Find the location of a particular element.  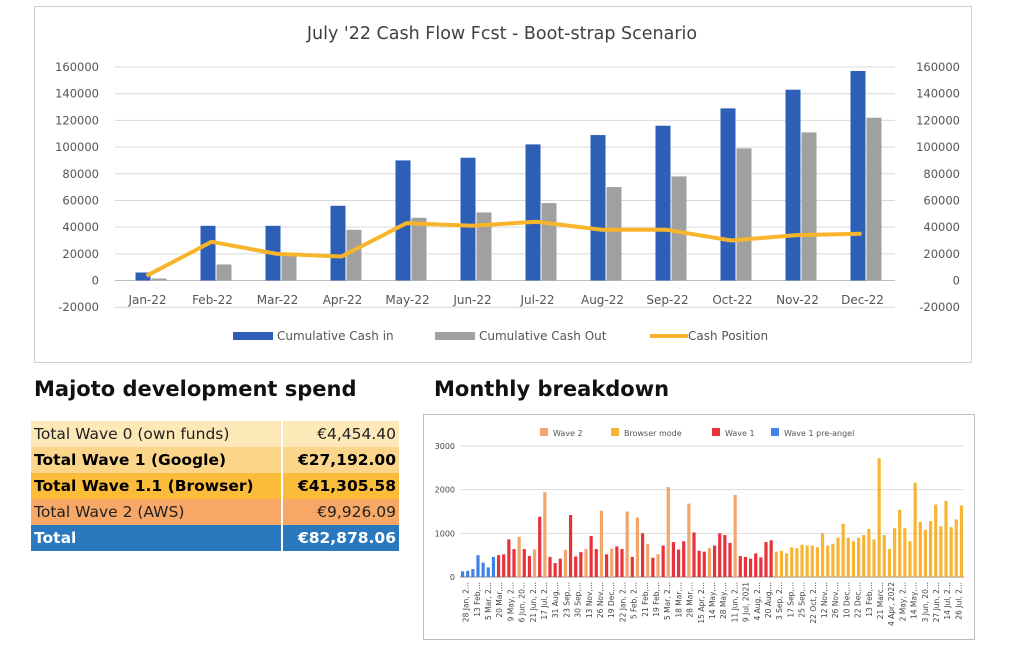

legend-label-wave-1-pre-angel: Wave 1 pre-angel is located at coordinates (819, 433).